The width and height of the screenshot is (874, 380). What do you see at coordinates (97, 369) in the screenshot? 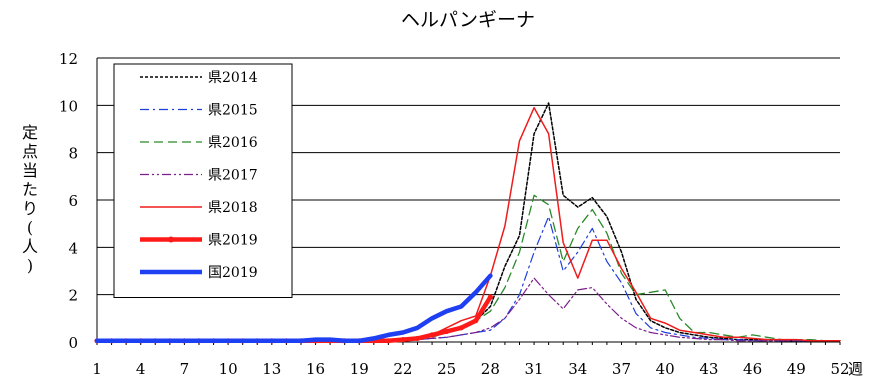
I see `x-tick-label: 1` at bounding box center [97, 369].